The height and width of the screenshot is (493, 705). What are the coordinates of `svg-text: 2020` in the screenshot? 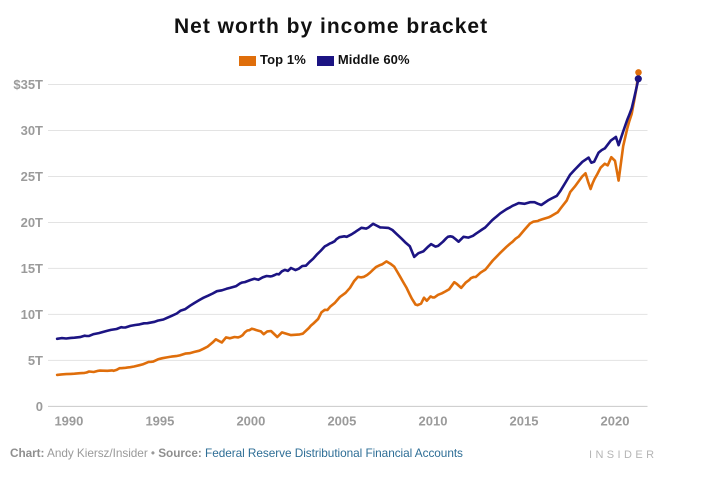 It's located at (615, 421).